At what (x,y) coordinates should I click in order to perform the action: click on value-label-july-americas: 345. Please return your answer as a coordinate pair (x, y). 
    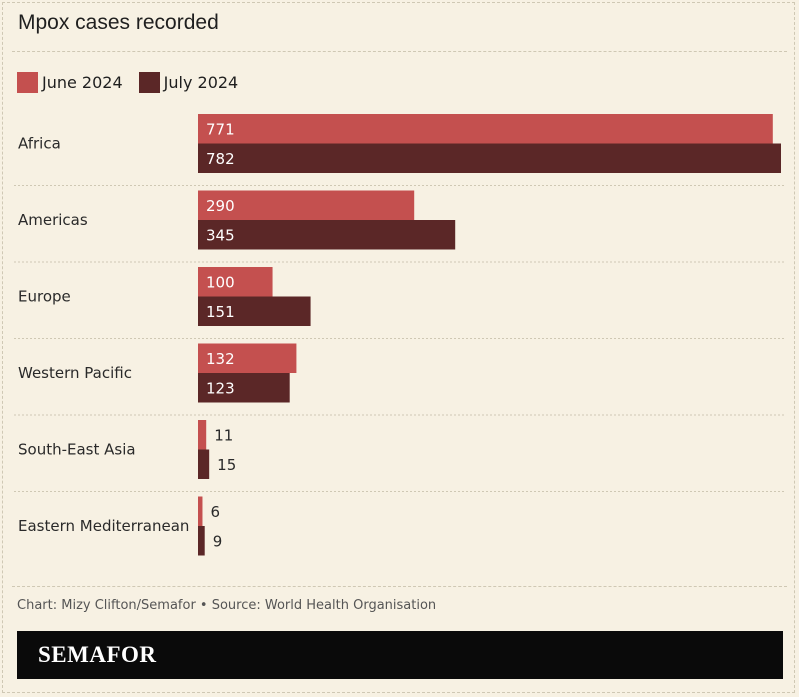
    Looking at the image, I should click on (220, 235).